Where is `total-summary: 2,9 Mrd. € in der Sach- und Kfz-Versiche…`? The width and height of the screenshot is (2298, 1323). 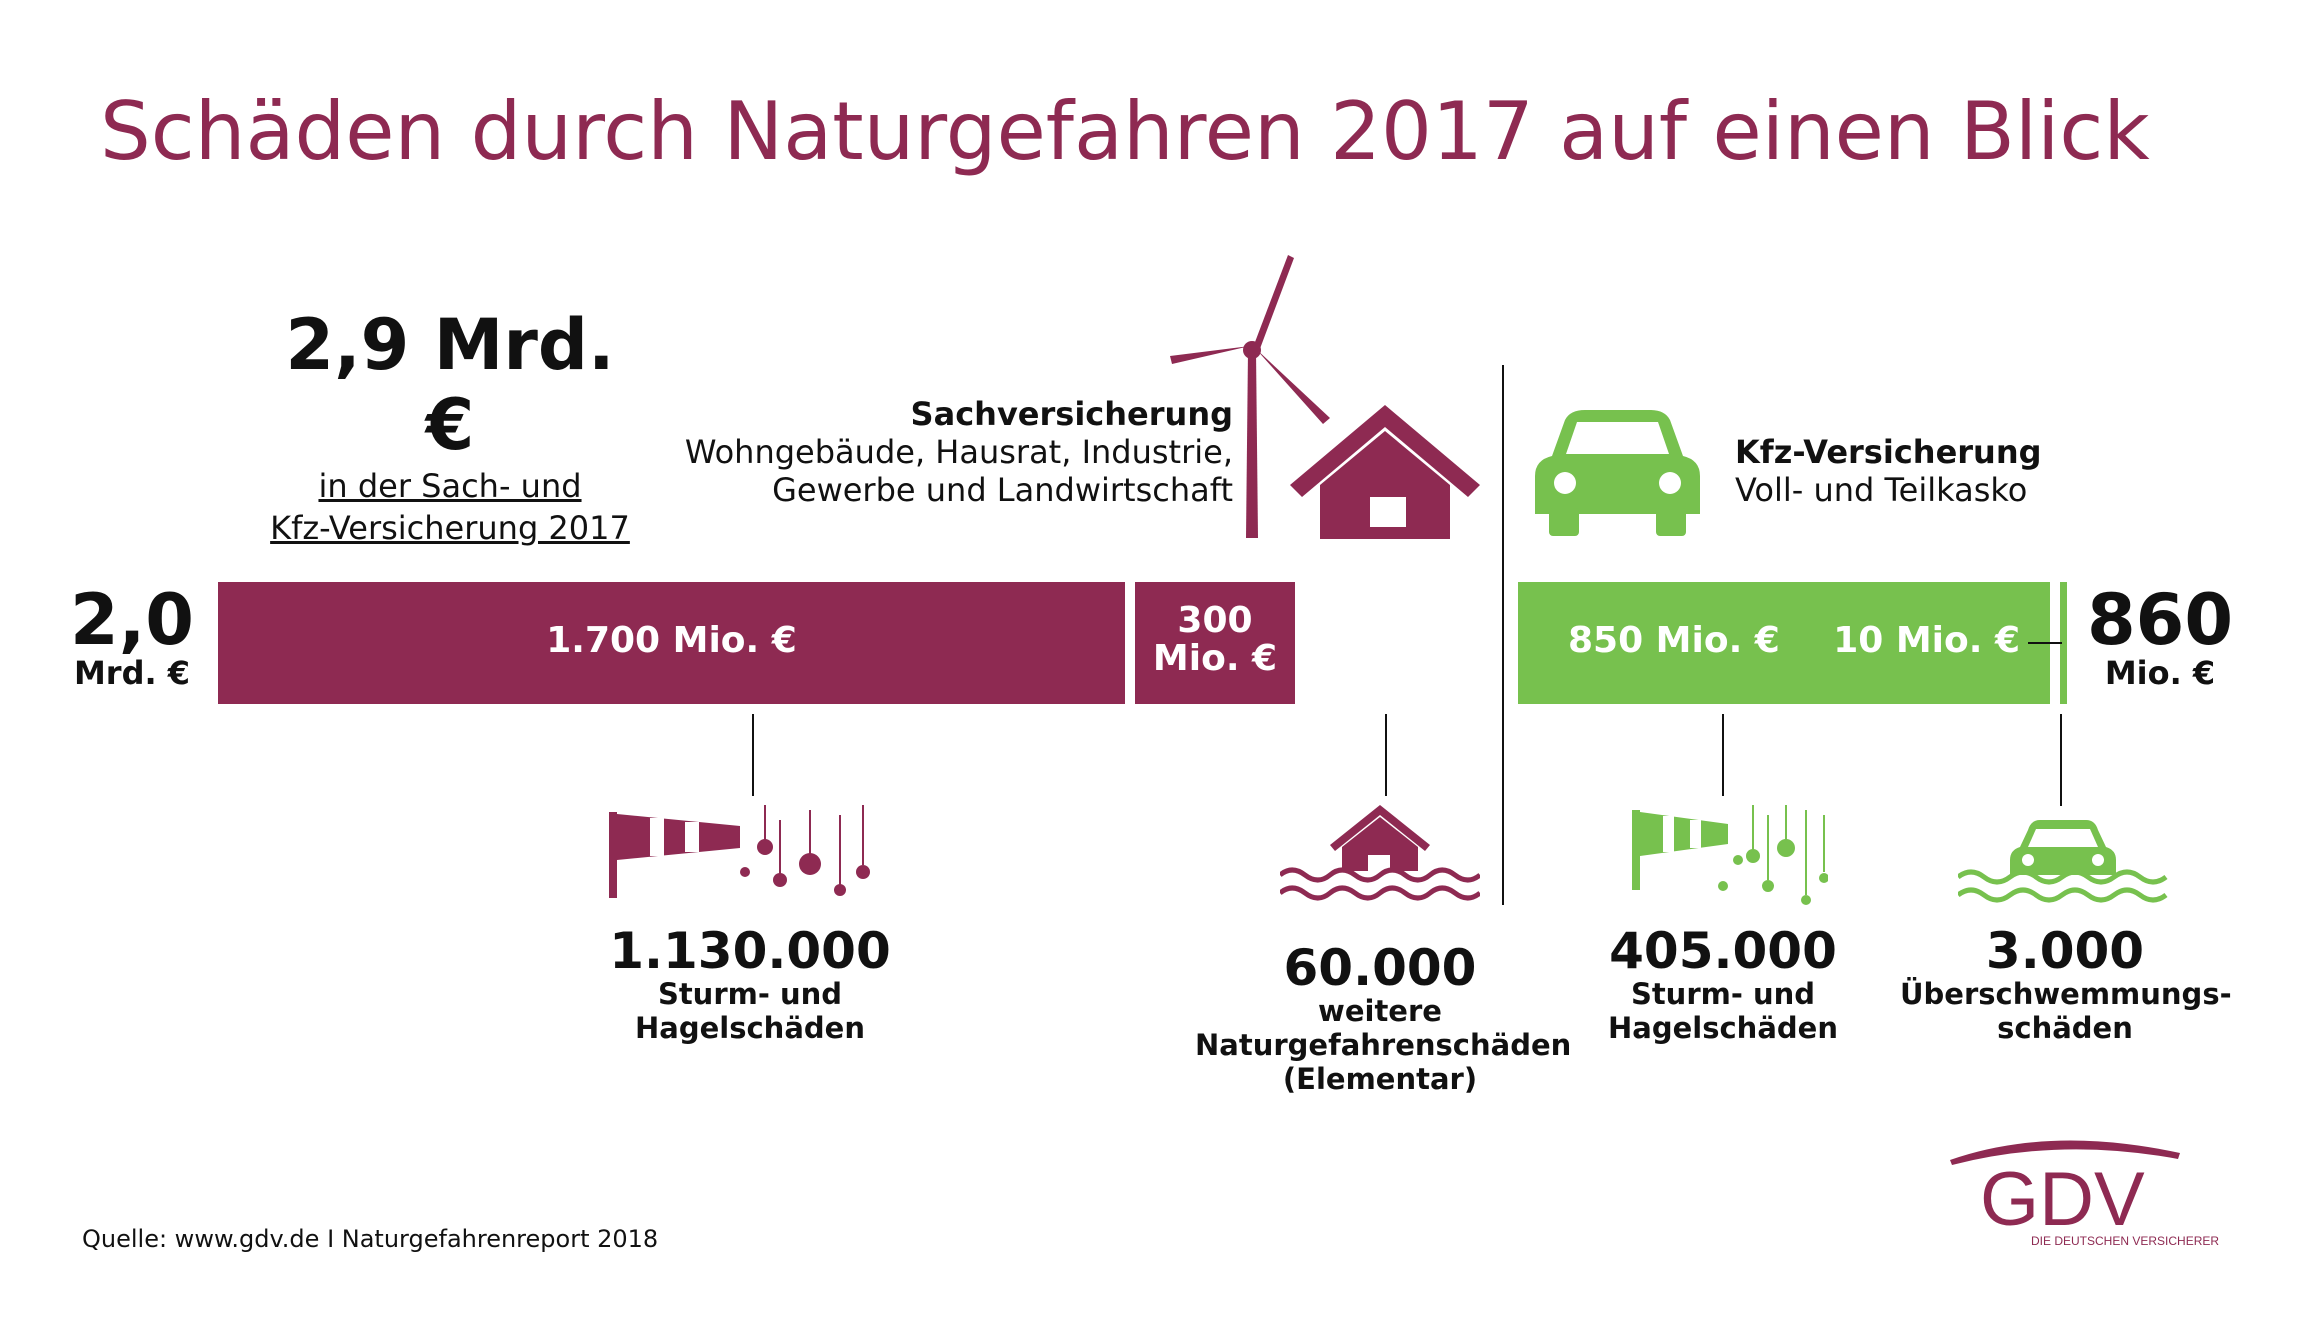 total-summary: 2,9 Mrd. € in der Sach- und Kfz-Versiche… is located at coordinates (450, 427).